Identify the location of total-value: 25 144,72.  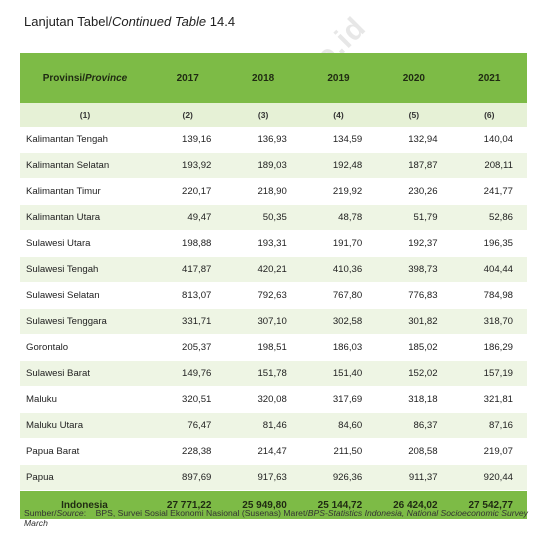
(338, 504).